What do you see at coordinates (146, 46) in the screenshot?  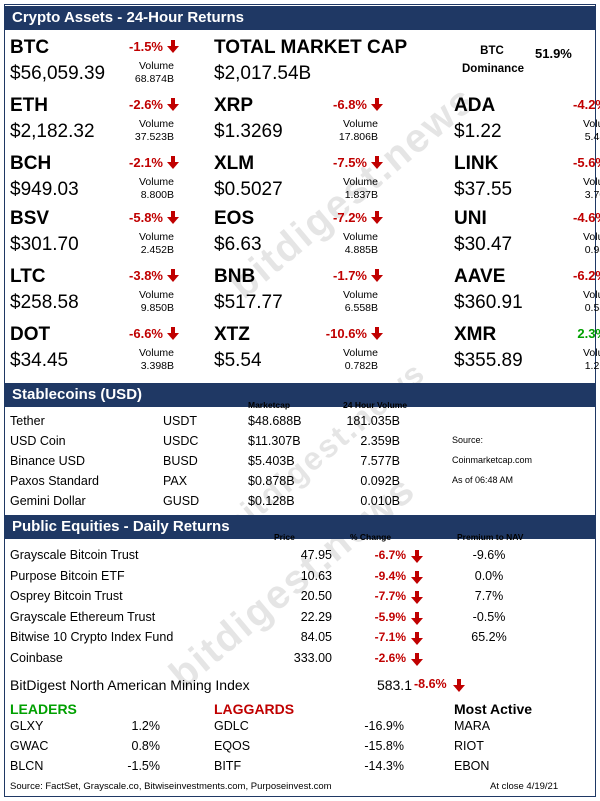 I see `asset-change: -1.5%` at bounding box center [146, 46].